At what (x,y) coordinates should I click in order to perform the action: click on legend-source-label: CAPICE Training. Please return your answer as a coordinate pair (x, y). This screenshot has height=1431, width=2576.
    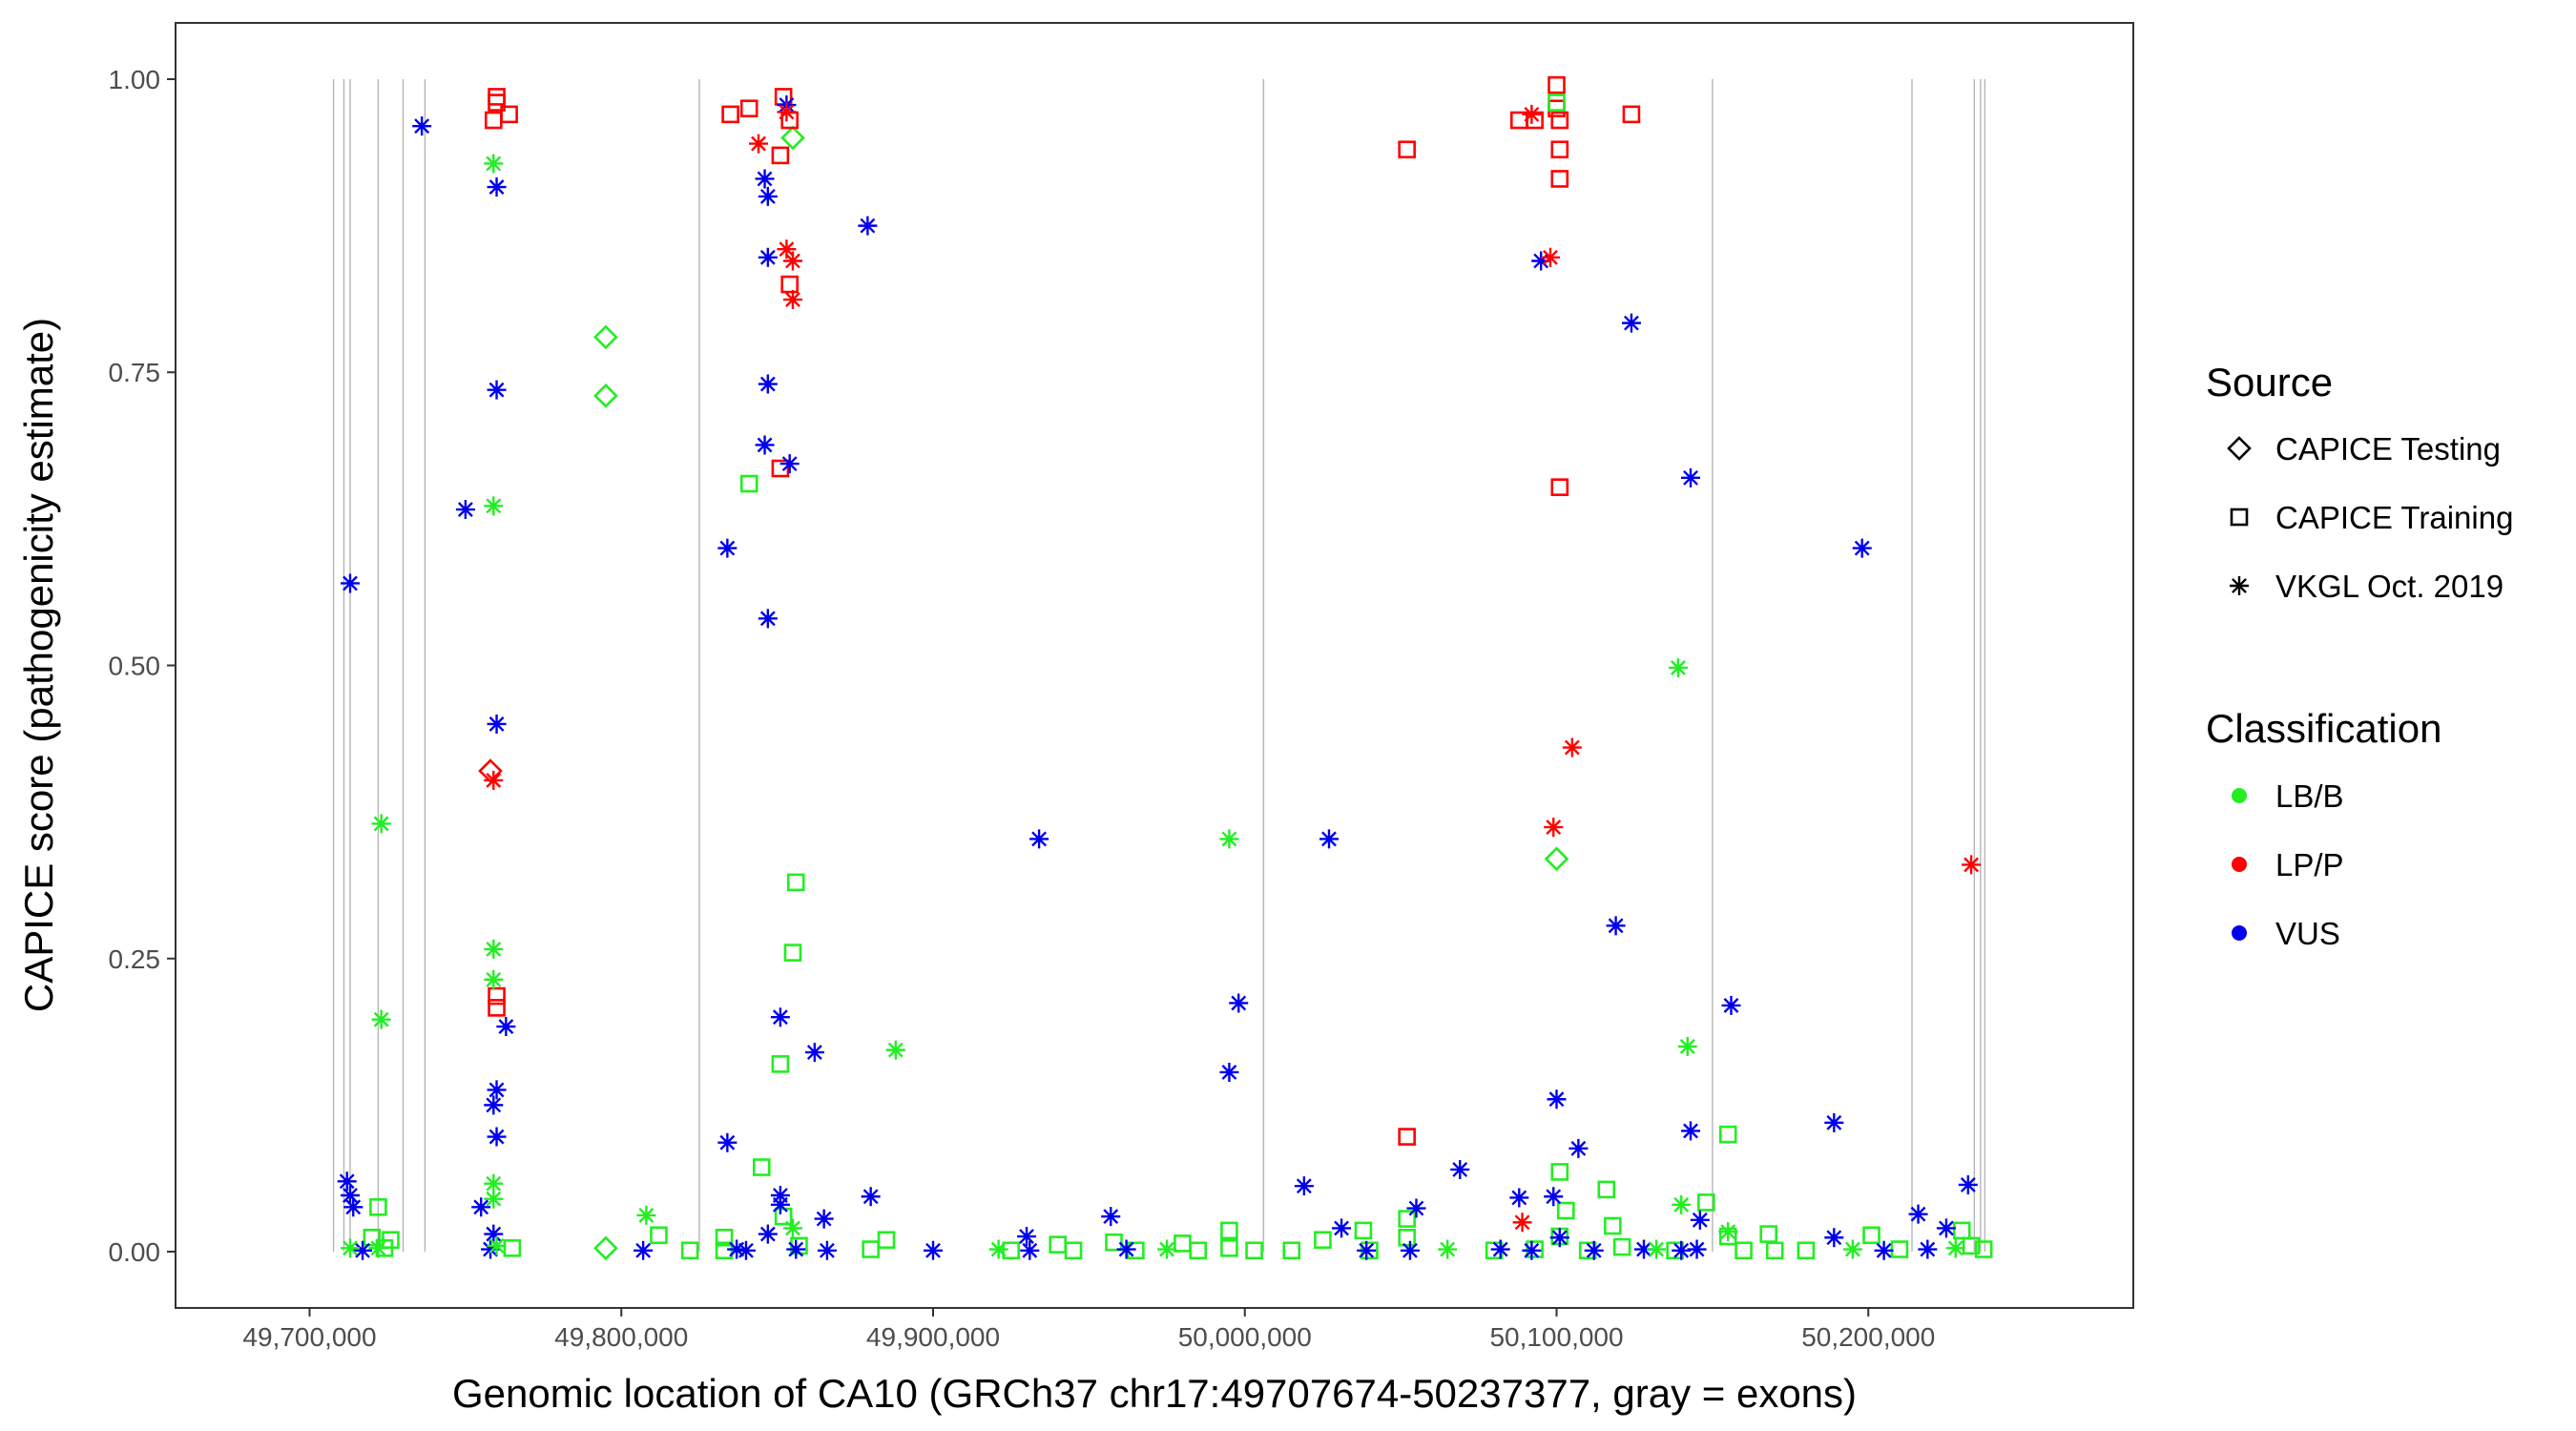
    Looking at the image, I should click on (2394, 517).